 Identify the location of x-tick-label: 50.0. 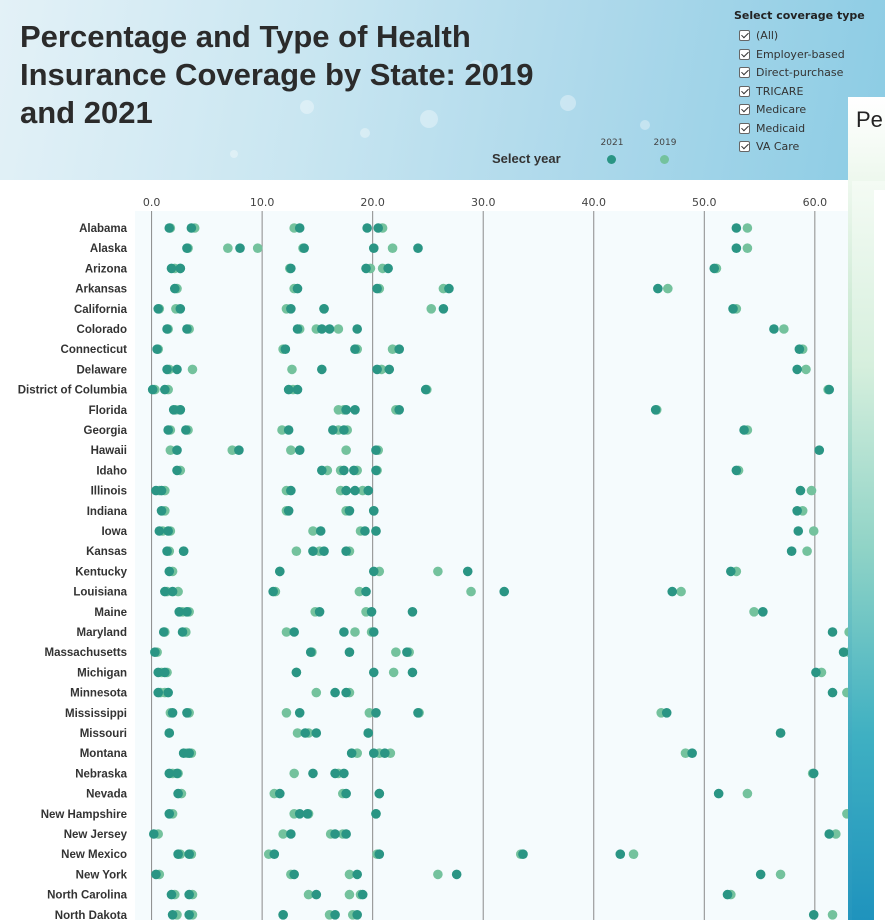
(704, 202).